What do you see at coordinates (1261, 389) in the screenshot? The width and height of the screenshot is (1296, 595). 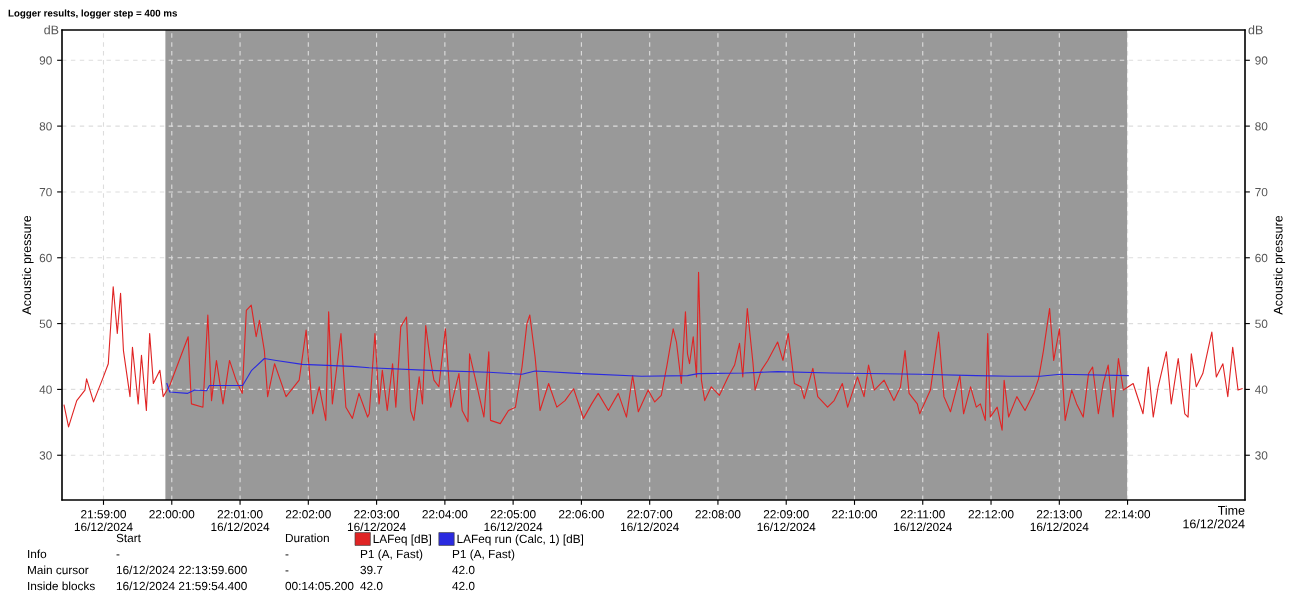 I see `y2-tick-label: 40` at bounding box center [1261, 389].